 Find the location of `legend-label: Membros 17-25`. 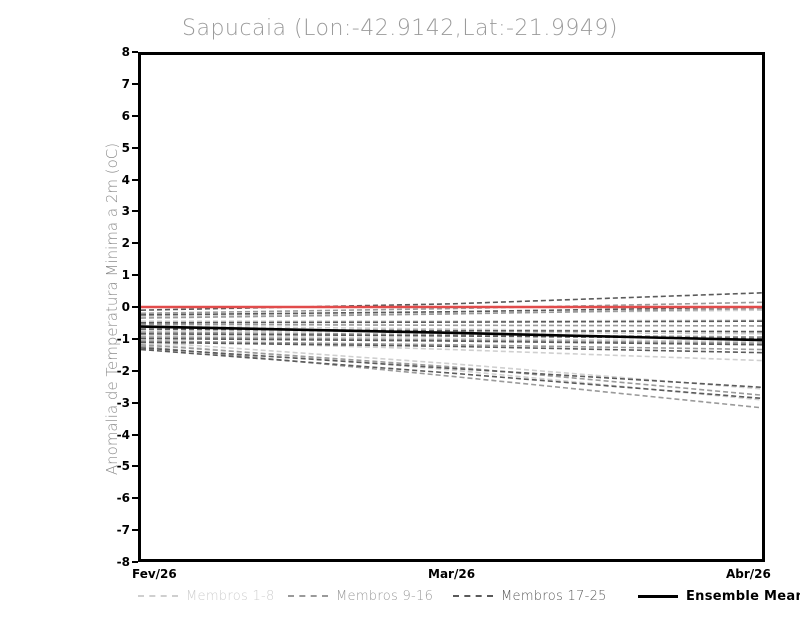

legend-label: Membros 17-25 is located at coordinates (554, 596).